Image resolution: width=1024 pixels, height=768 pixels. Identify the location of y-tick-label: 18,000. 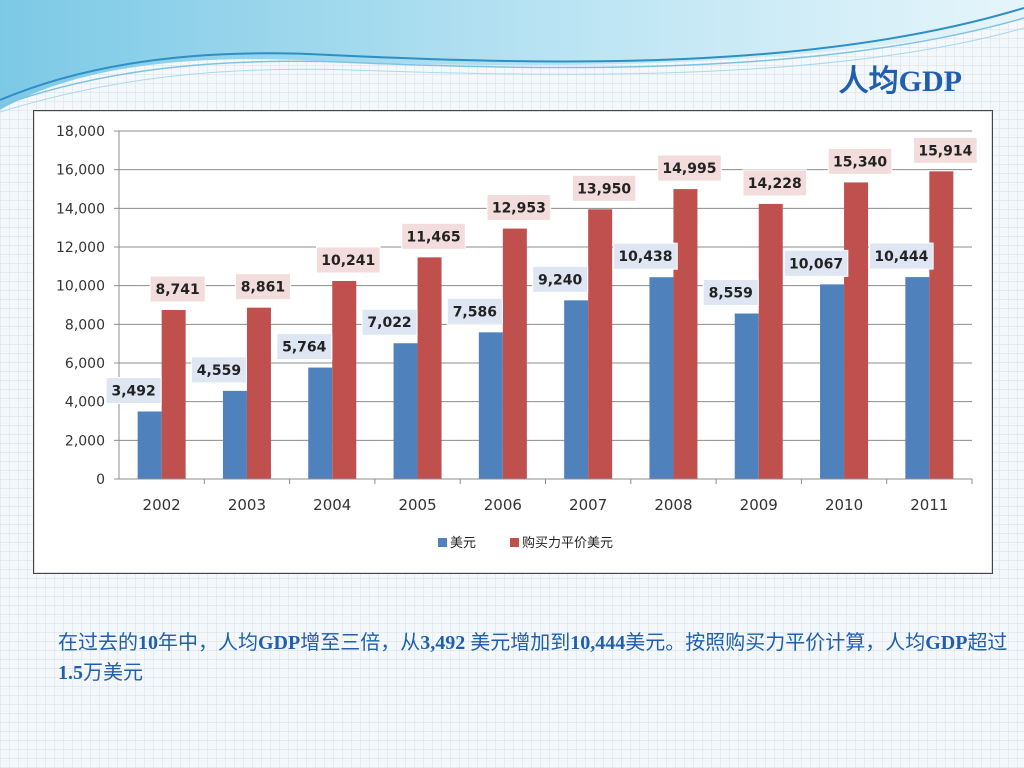
(80, 132).